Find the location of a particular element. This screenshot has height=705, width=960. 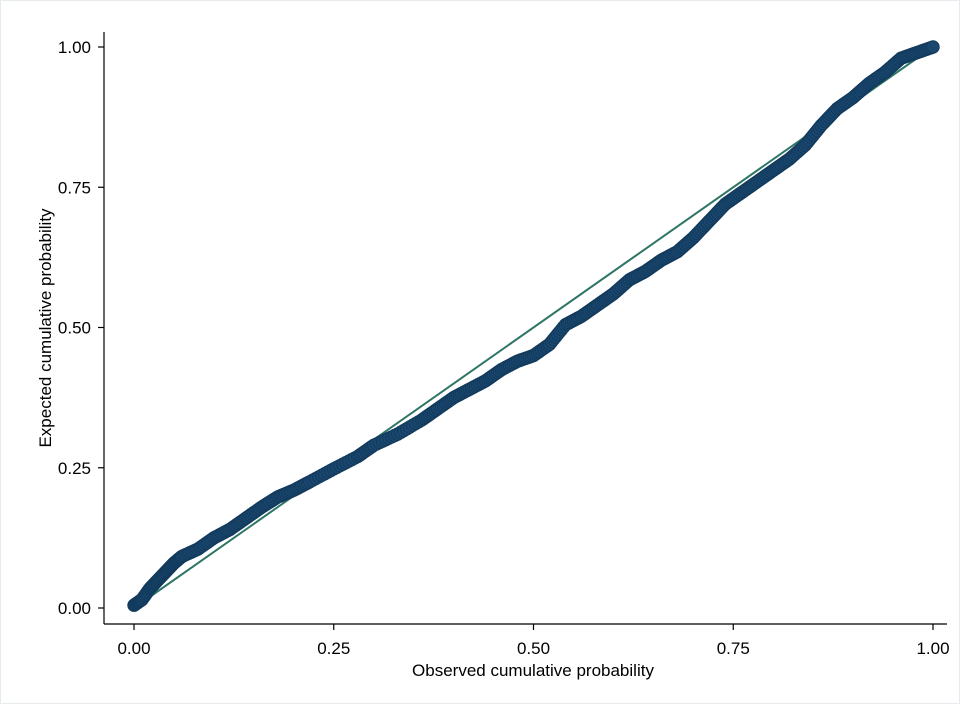

x-tick-label: 0.00 is located at coordinates (133, 648).